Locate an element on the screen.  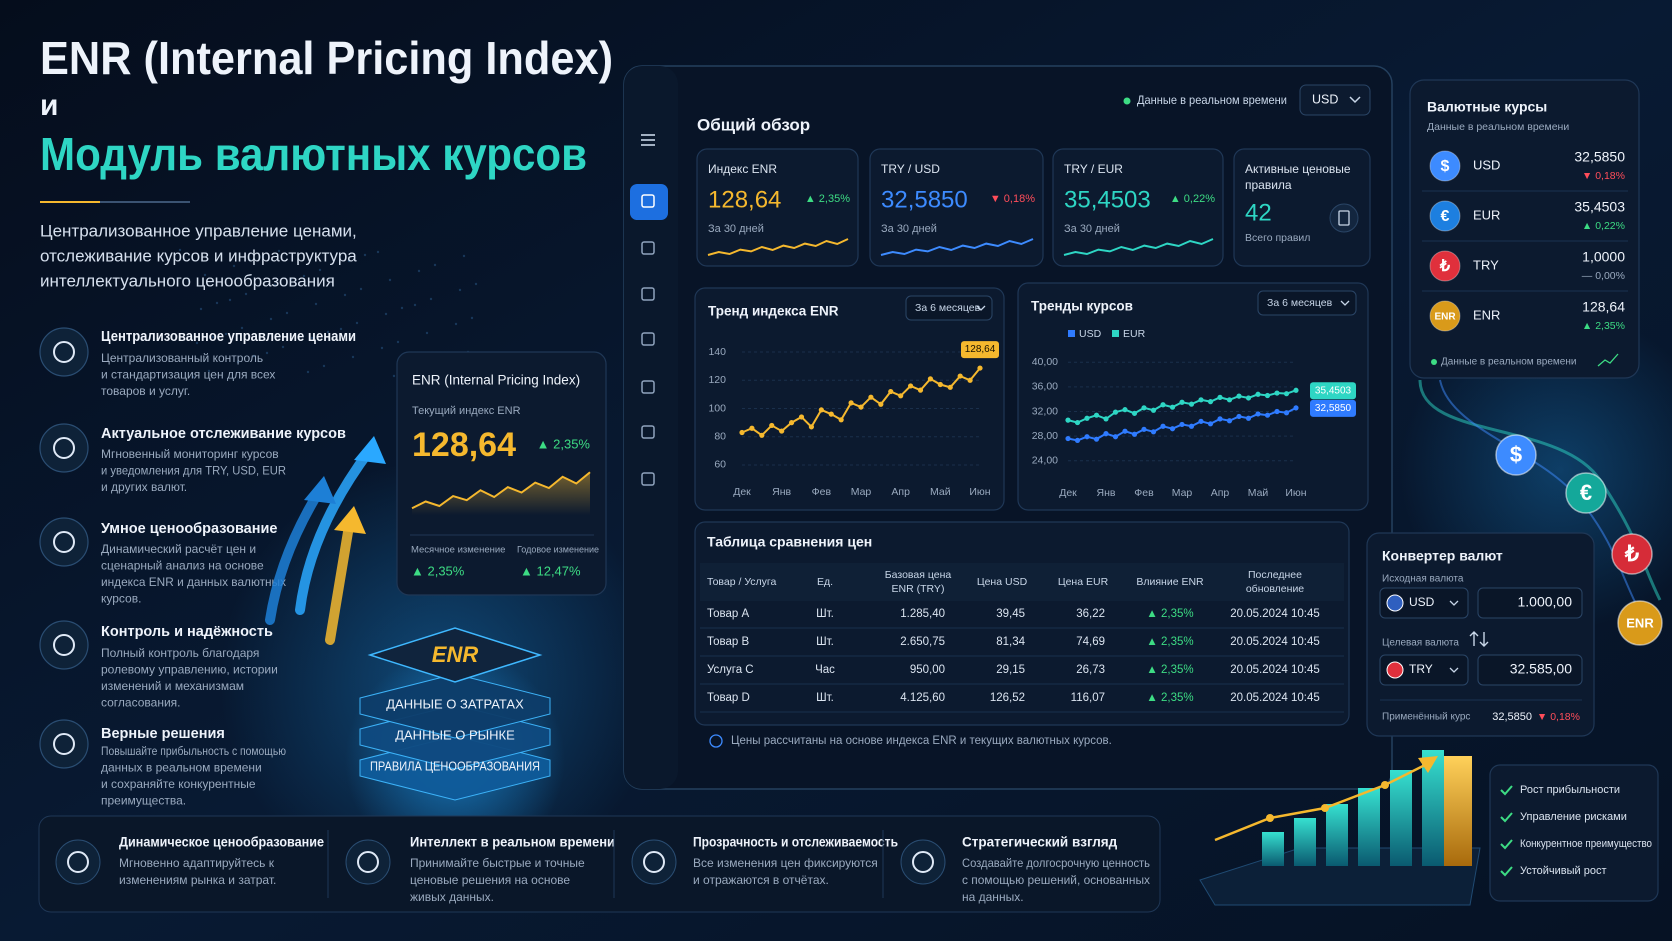
converter-title: Конвертер валют is located at coordinates (1442, 556).